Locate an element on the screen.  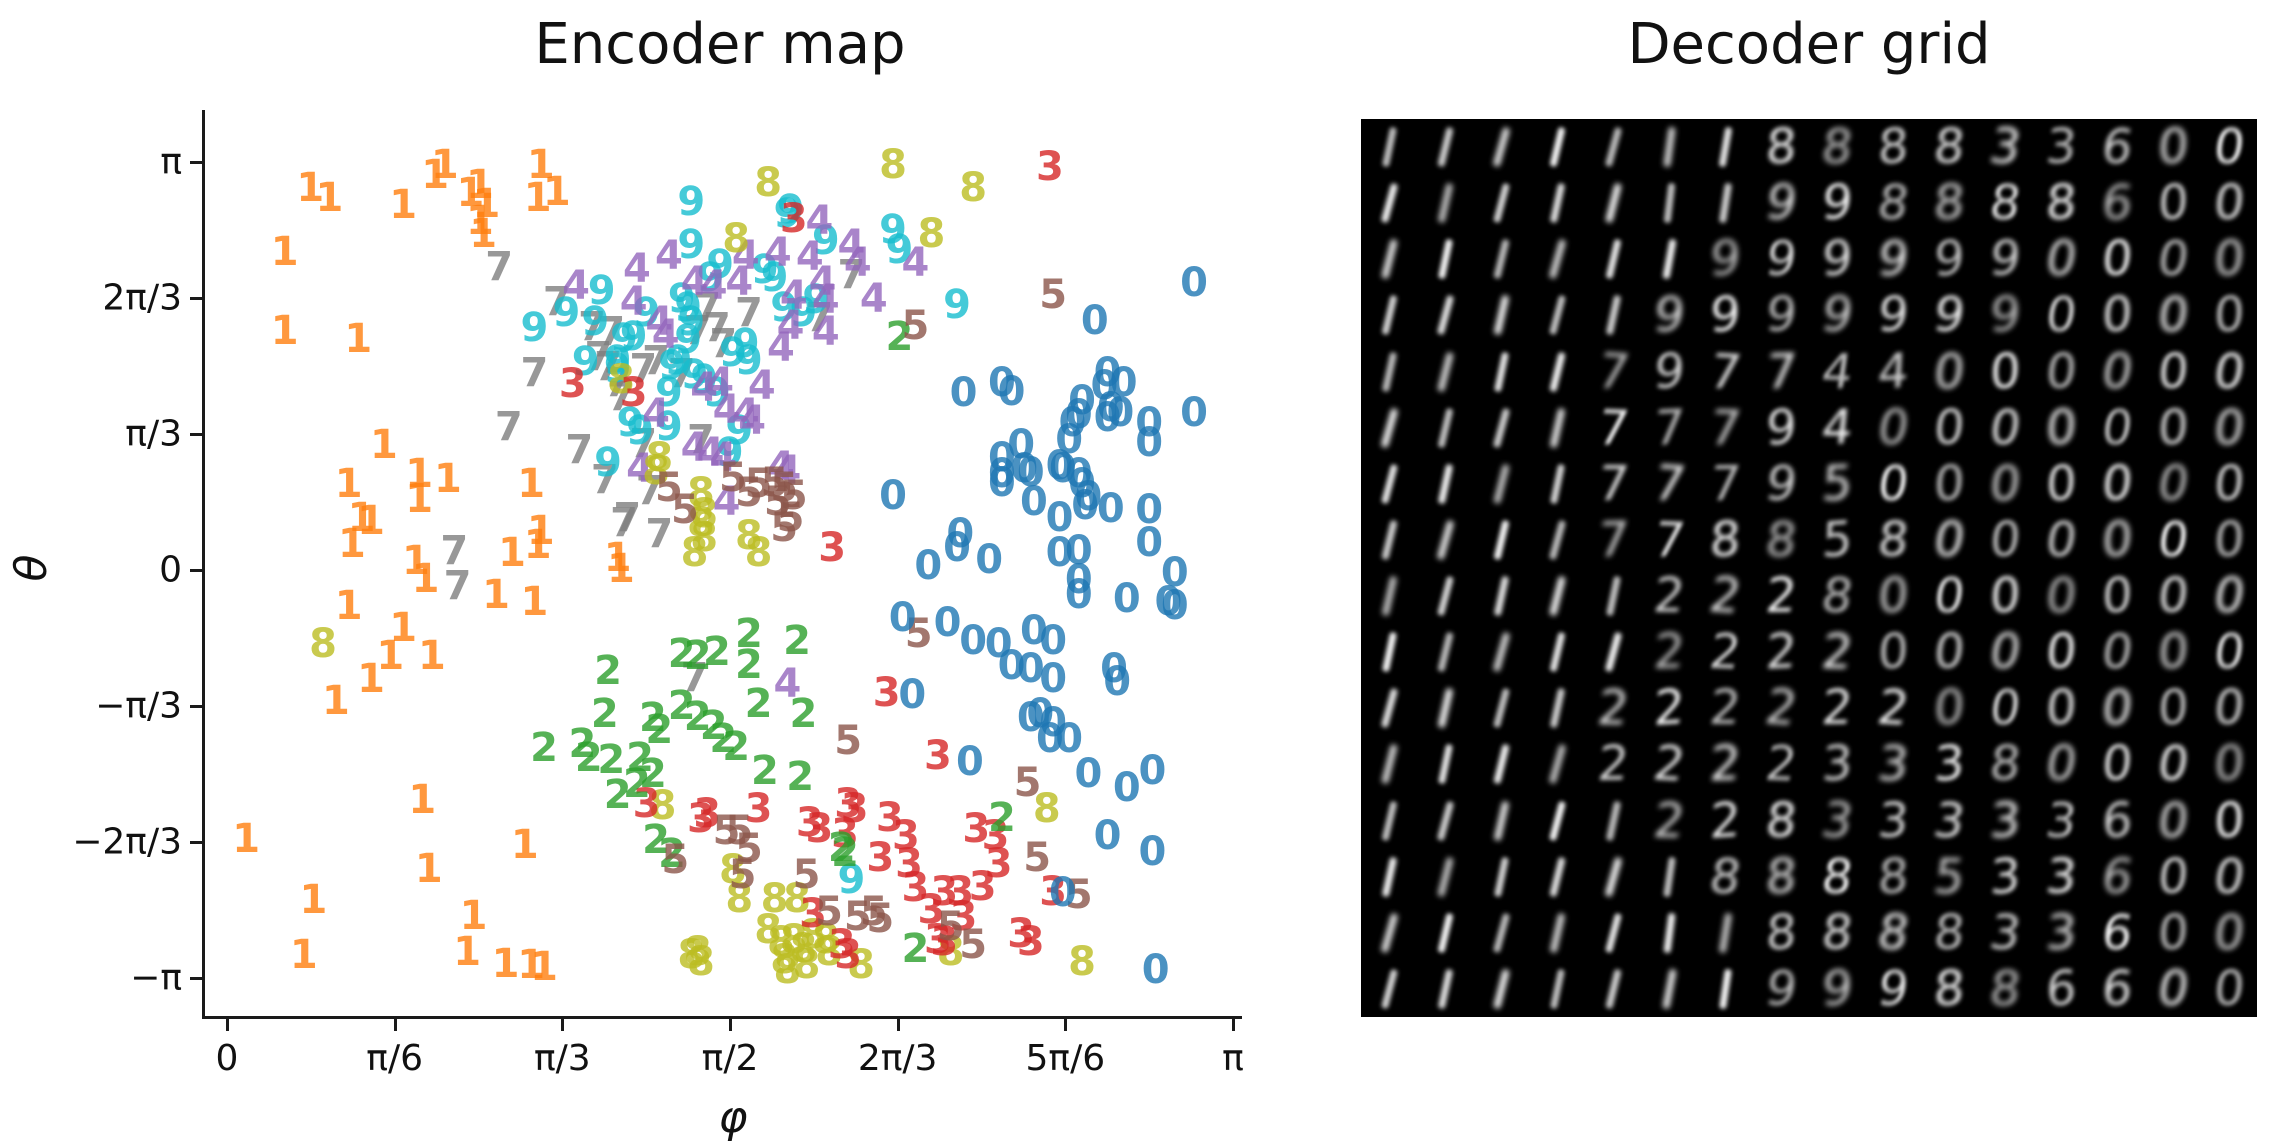
x-axis-spine is located at coordinates (722, 1017).